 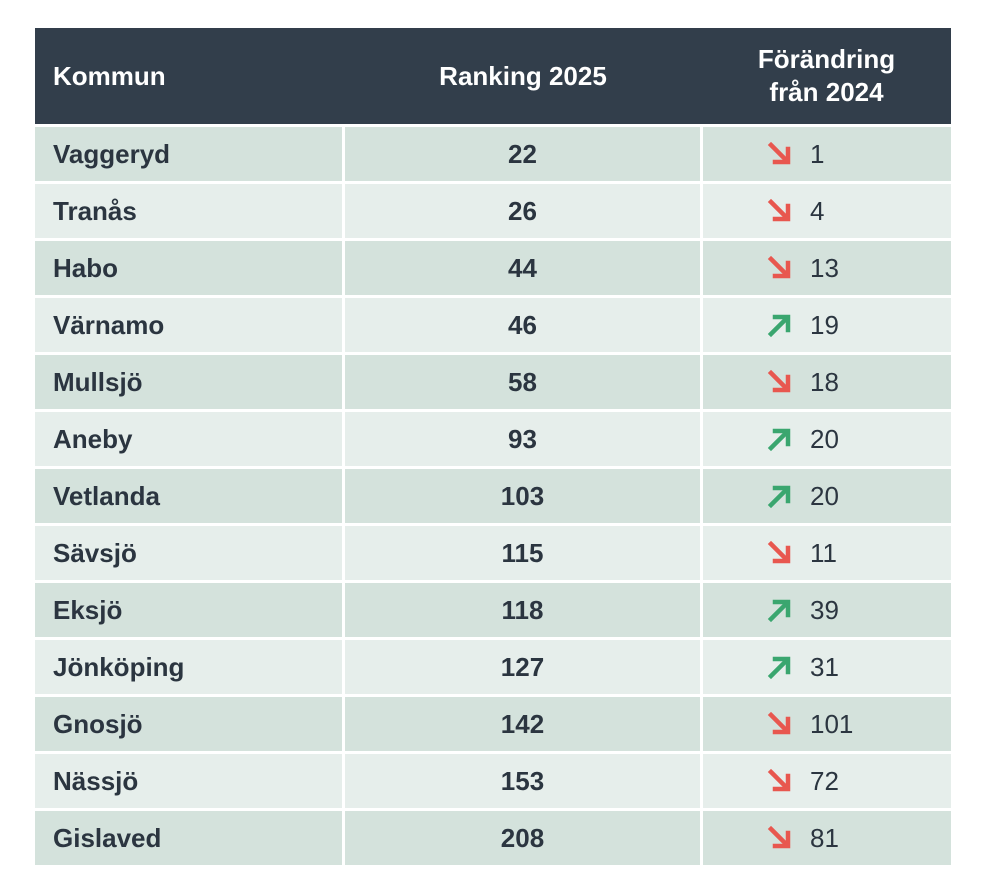 What do you see at coordinates (522, 325) in the screenshot?
I see `cell-ranking: 46` at bounding box center [522, 325].